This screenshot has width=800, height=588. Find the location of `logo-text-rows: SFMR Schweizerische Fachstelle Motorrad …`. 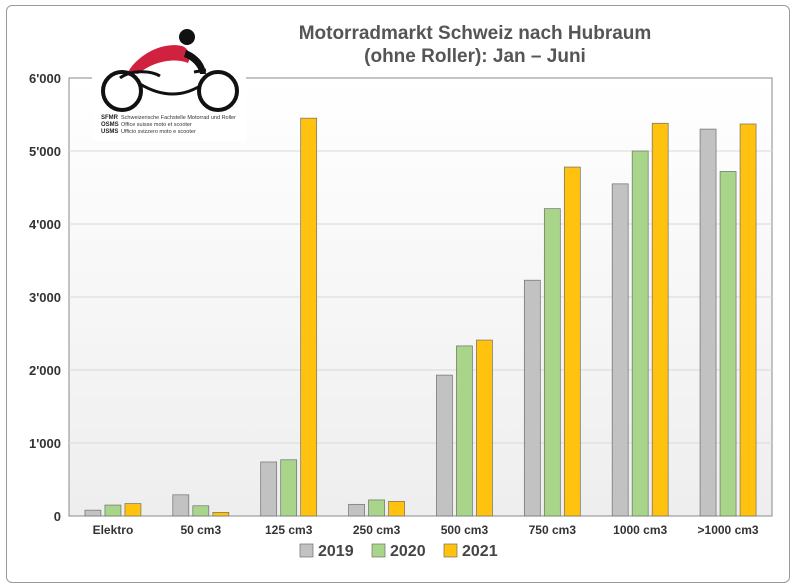

logo-text-rows: SFMR Schweizerische Fachstelle Motorrad … is located at coordinates (168, 125).